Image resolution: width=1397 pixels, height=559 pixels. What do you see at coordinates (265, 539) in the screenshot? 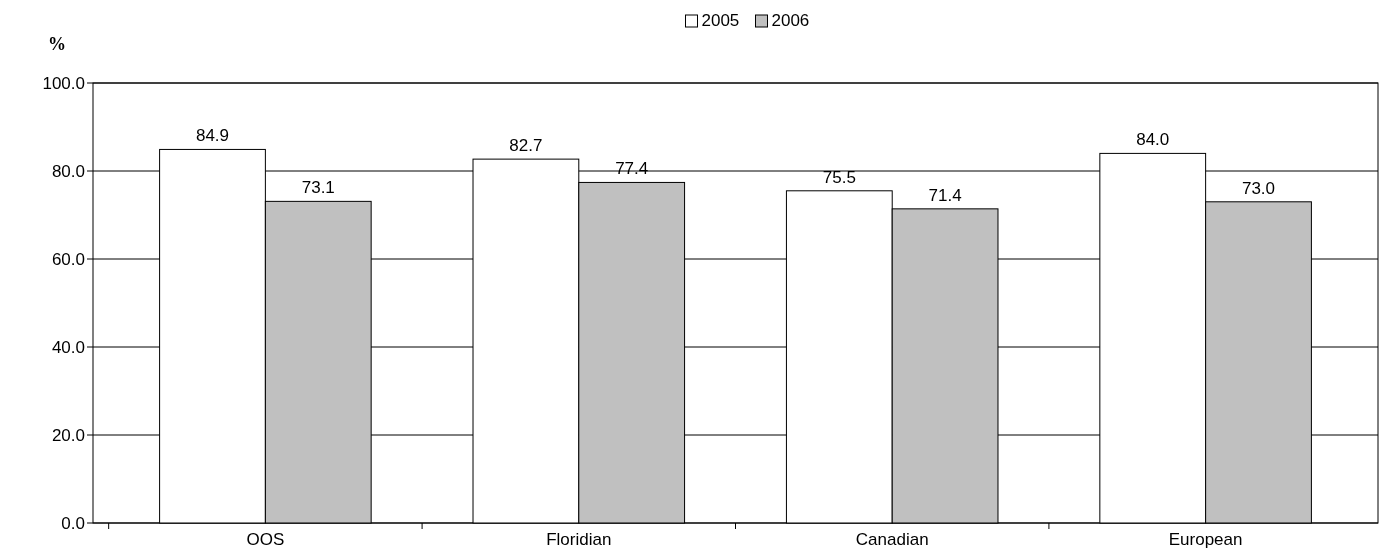
I see `x-tick-label: OOS` at bounding box center [265, 539].